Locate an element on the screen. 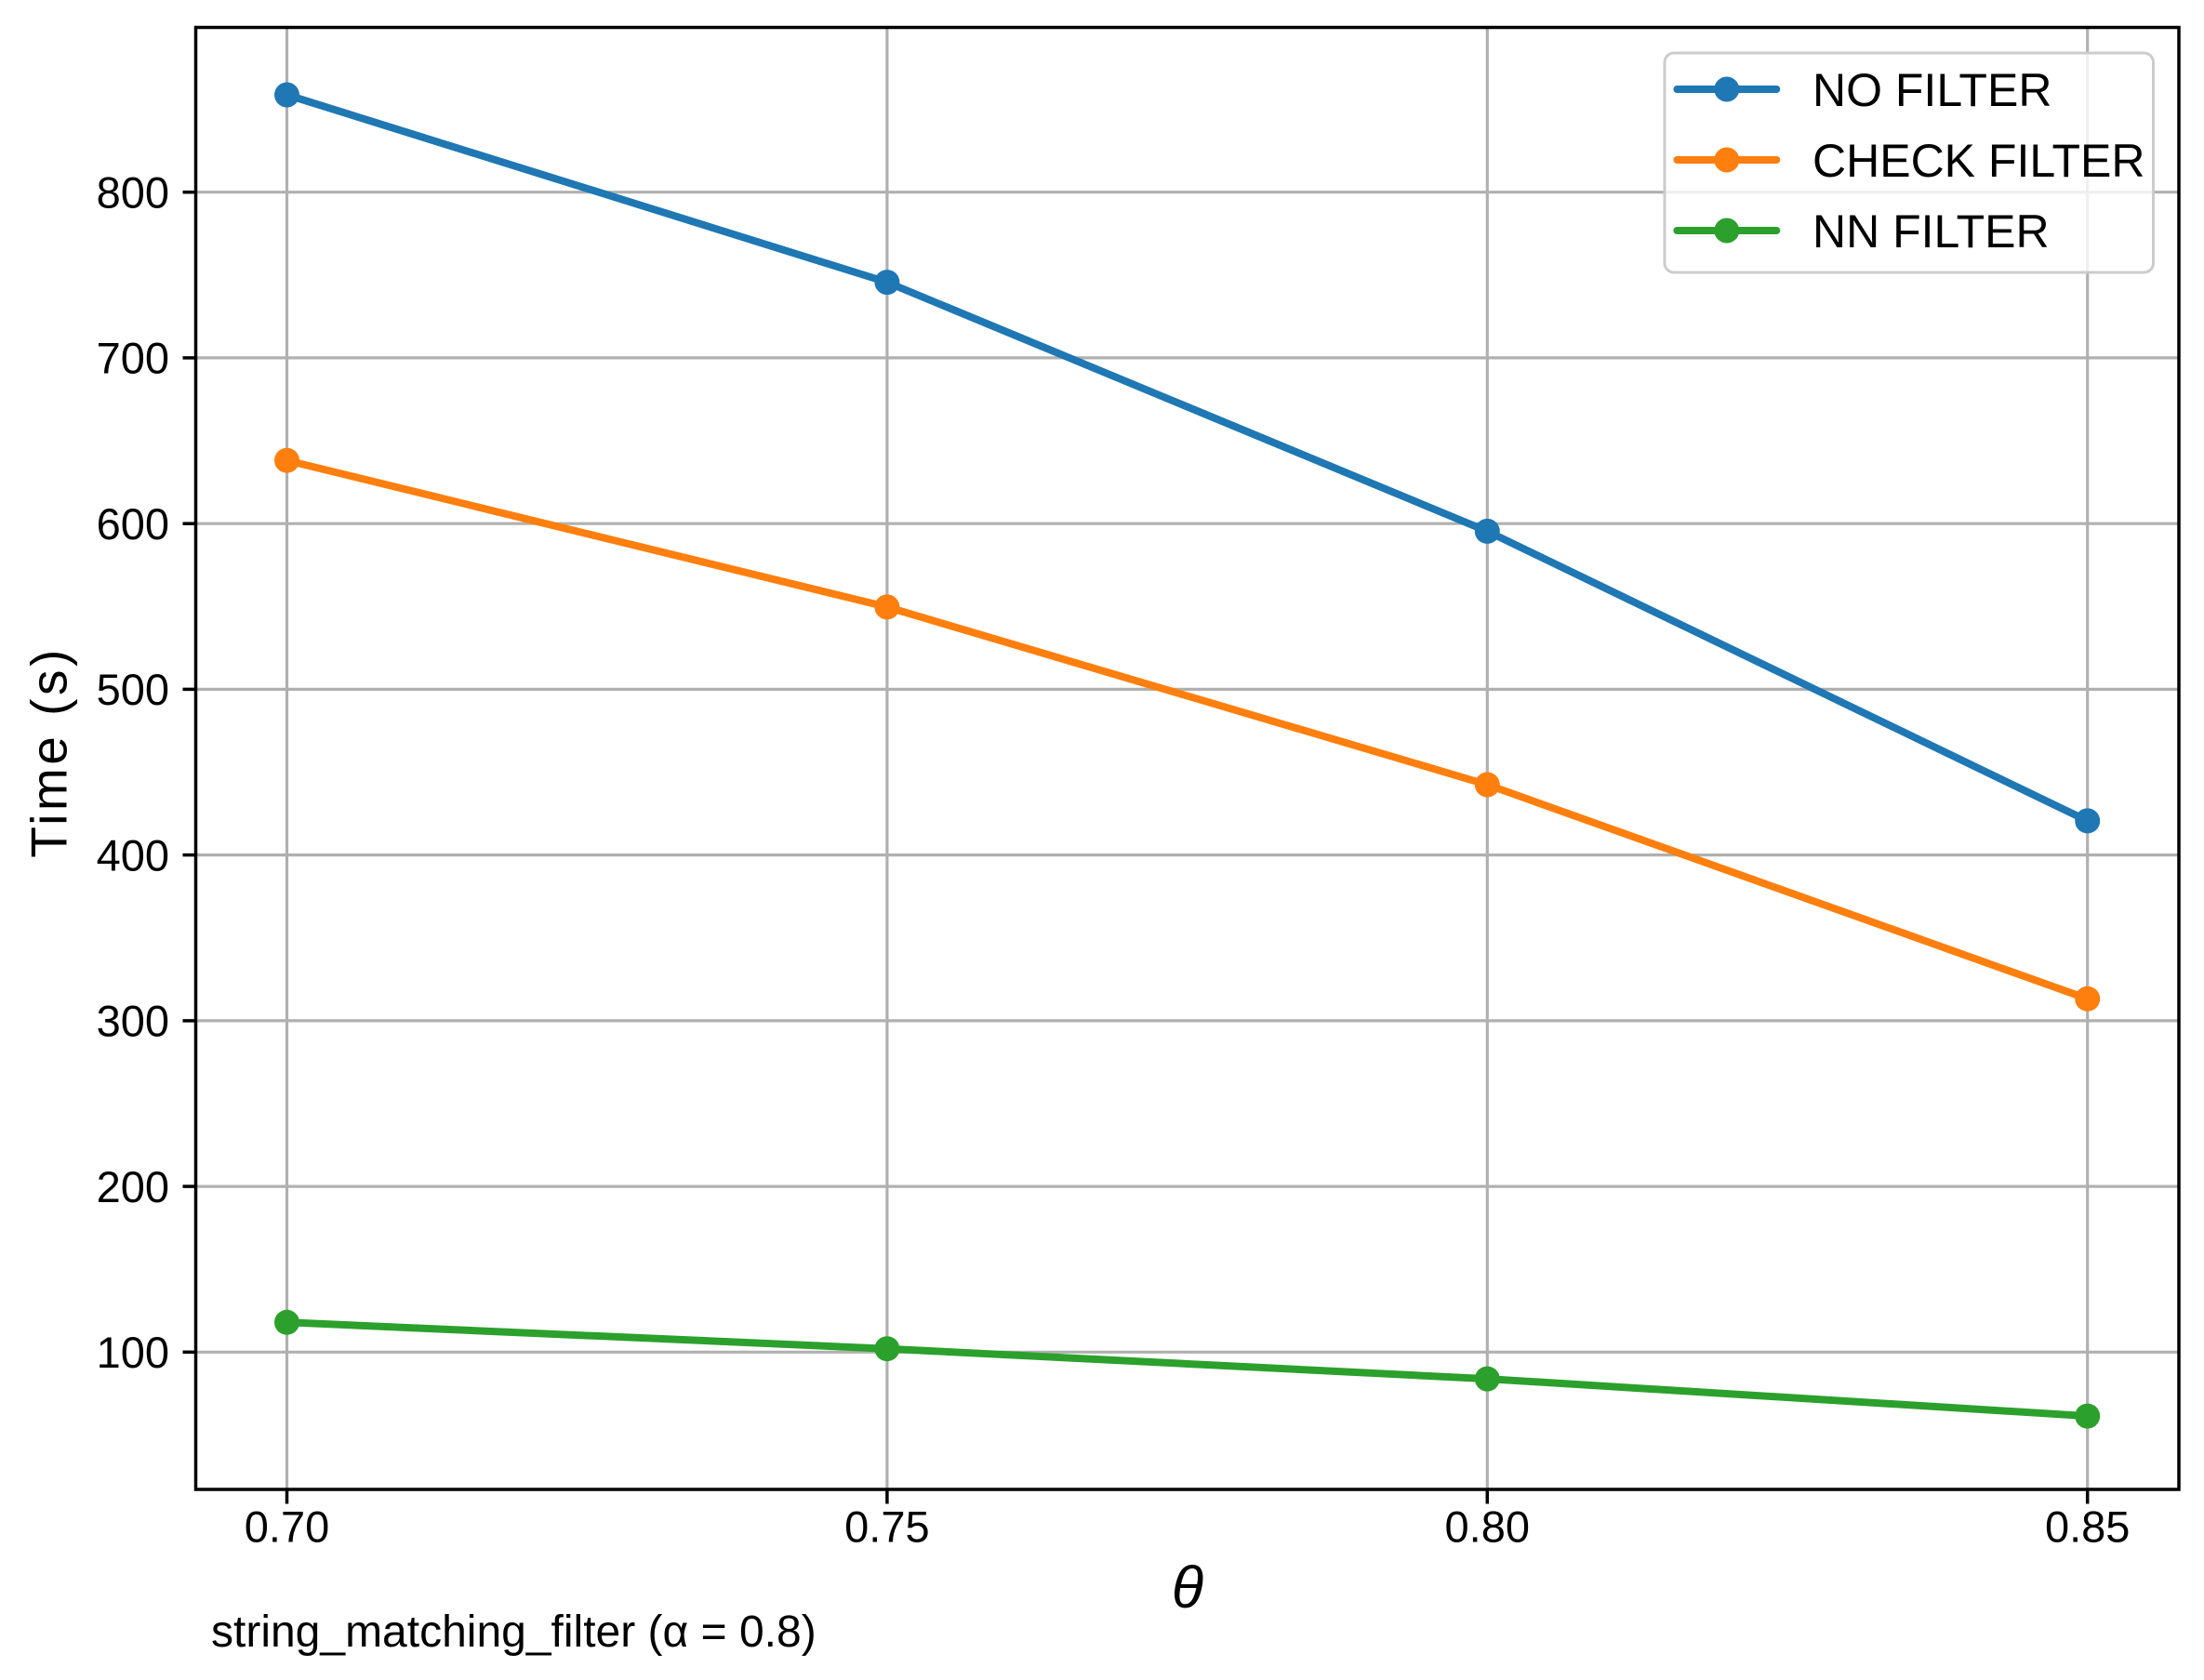 The height and width of the screenshot is (1680, 2204). svg-text: 0.85 is located at coordinates (2087, 1527).